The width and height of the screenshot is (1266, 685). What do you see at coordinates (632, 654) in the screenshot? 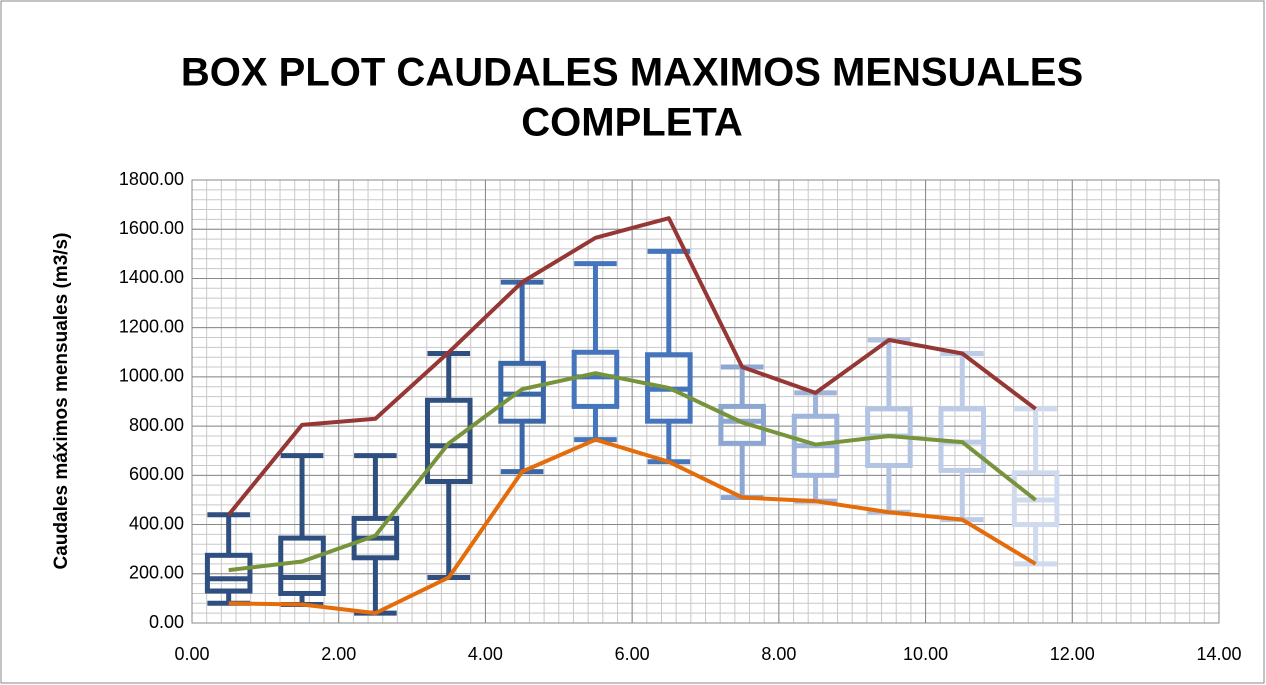
I see `x-tick-label: 6.00` at bounding box center [632, 654].